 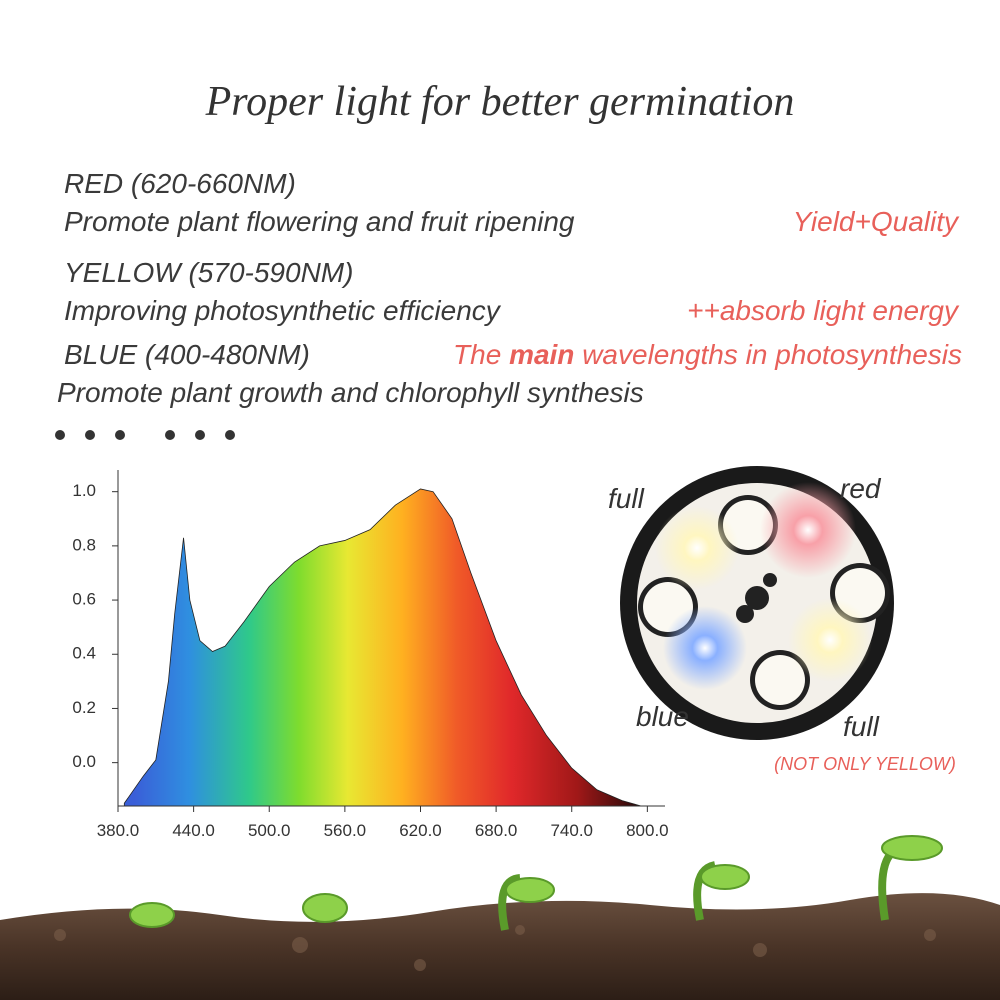 I want to click on y-tick-label: 0.8, so click(x=84, y=544).